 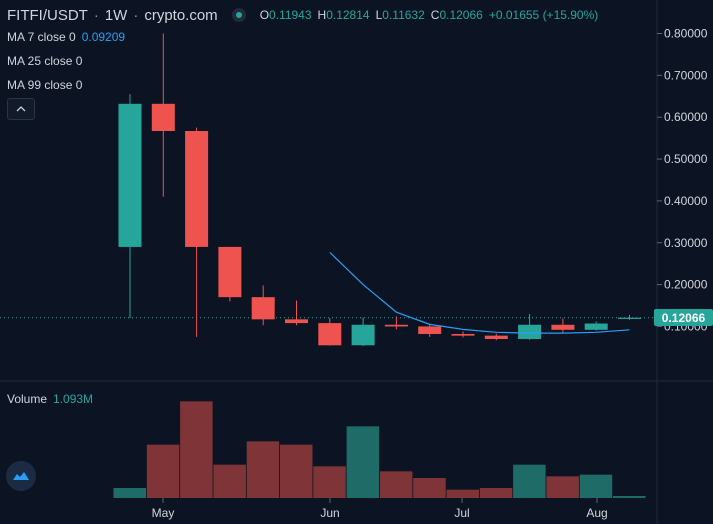 I want to click on price-tick-label: 0.30000, so click(x=686, y=243).